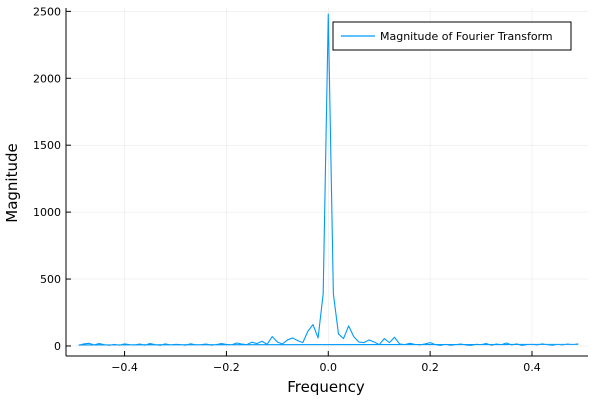 The image size is (600, 400). Describe the element at coordinates (532, 367) in the screenshot. I see `x-tick-label: 0.4` at that location.